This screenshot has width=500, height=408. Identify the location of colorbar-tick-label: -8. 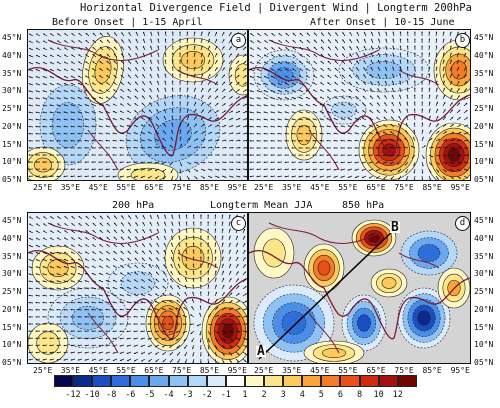
(111, 395).